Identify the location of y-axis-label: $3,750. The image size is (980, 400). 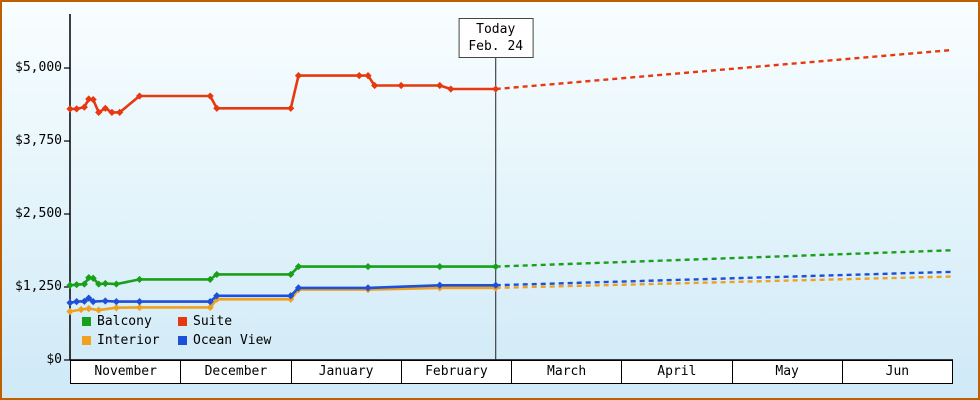
(38, 140).